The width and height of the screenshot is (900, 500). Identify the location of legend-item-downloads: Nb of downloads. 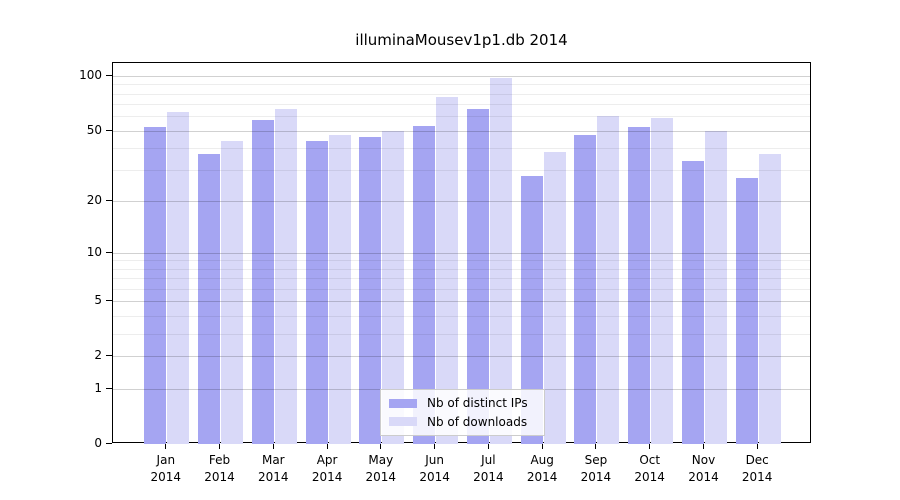
(466, 422).